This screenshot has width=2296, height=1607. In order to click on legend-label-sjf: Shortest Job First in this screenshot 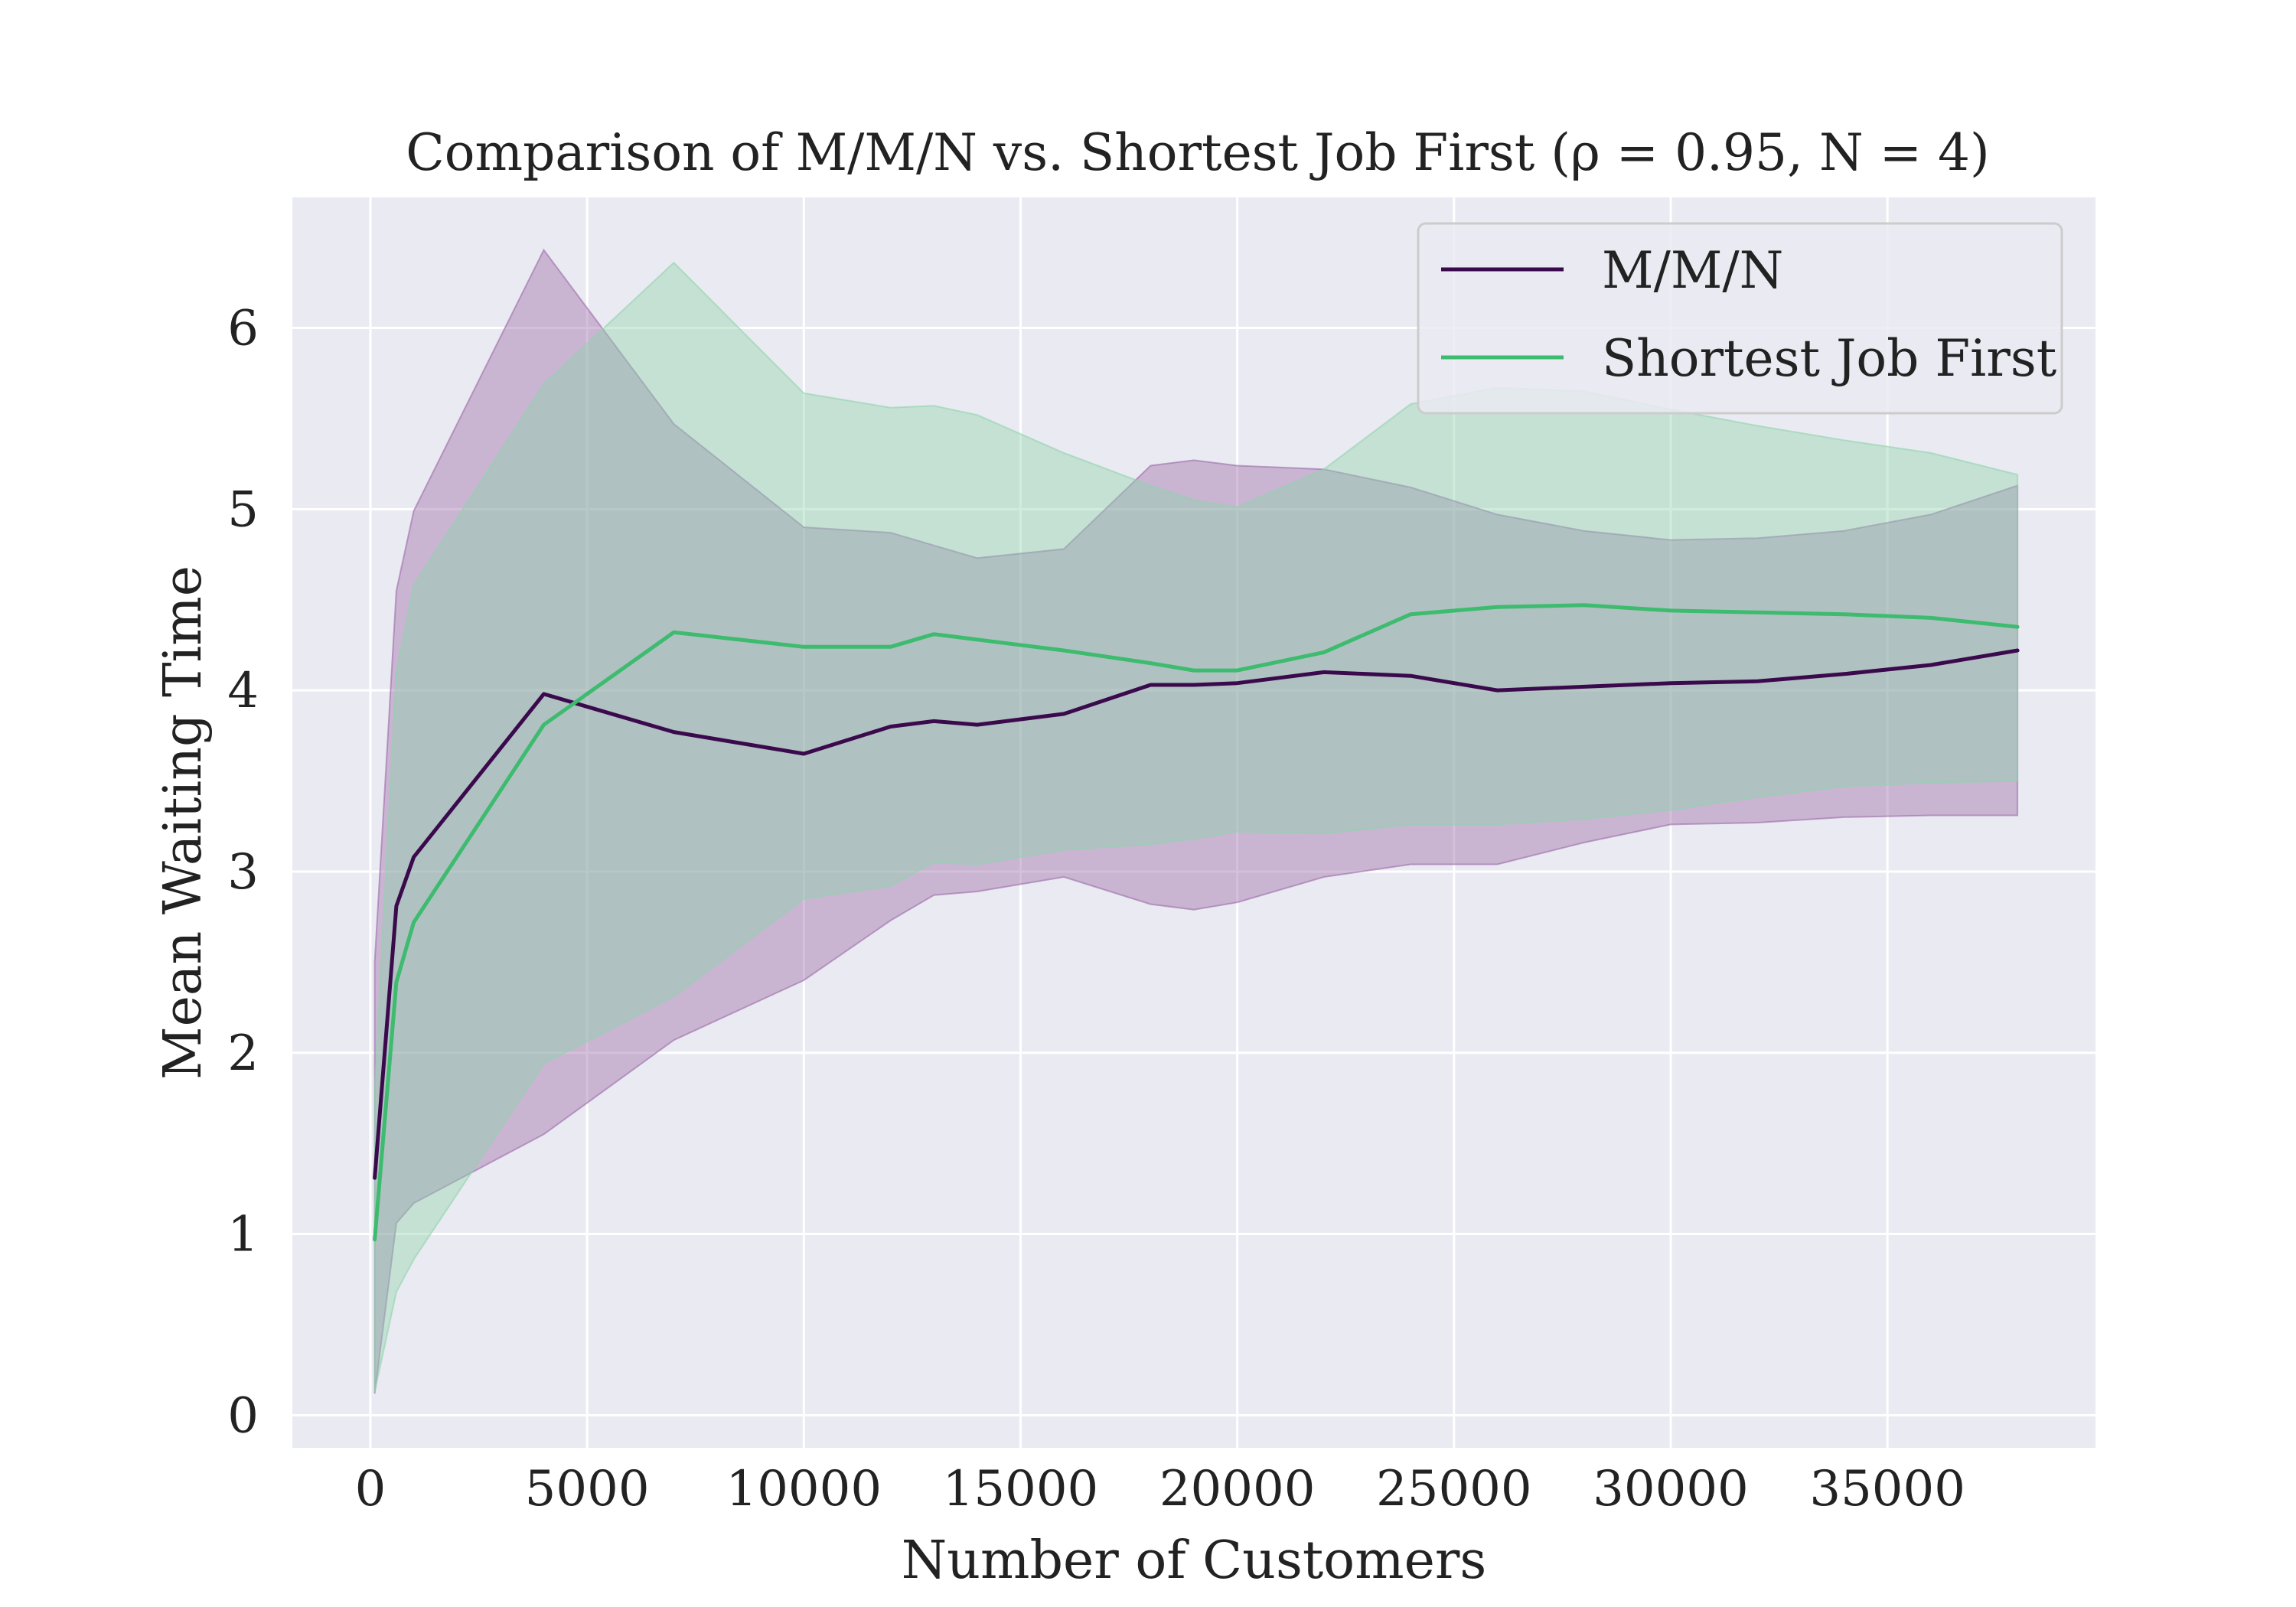, I will do `click(1829, 358)`.